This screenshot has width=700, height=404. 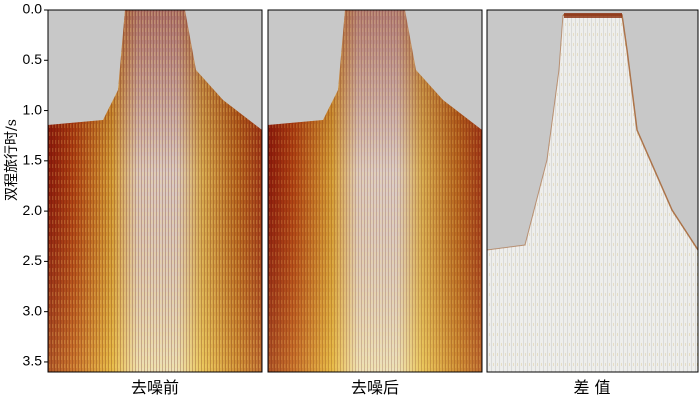 I want to click on y-tick-label: 1.0, so click(x=33, y=109).